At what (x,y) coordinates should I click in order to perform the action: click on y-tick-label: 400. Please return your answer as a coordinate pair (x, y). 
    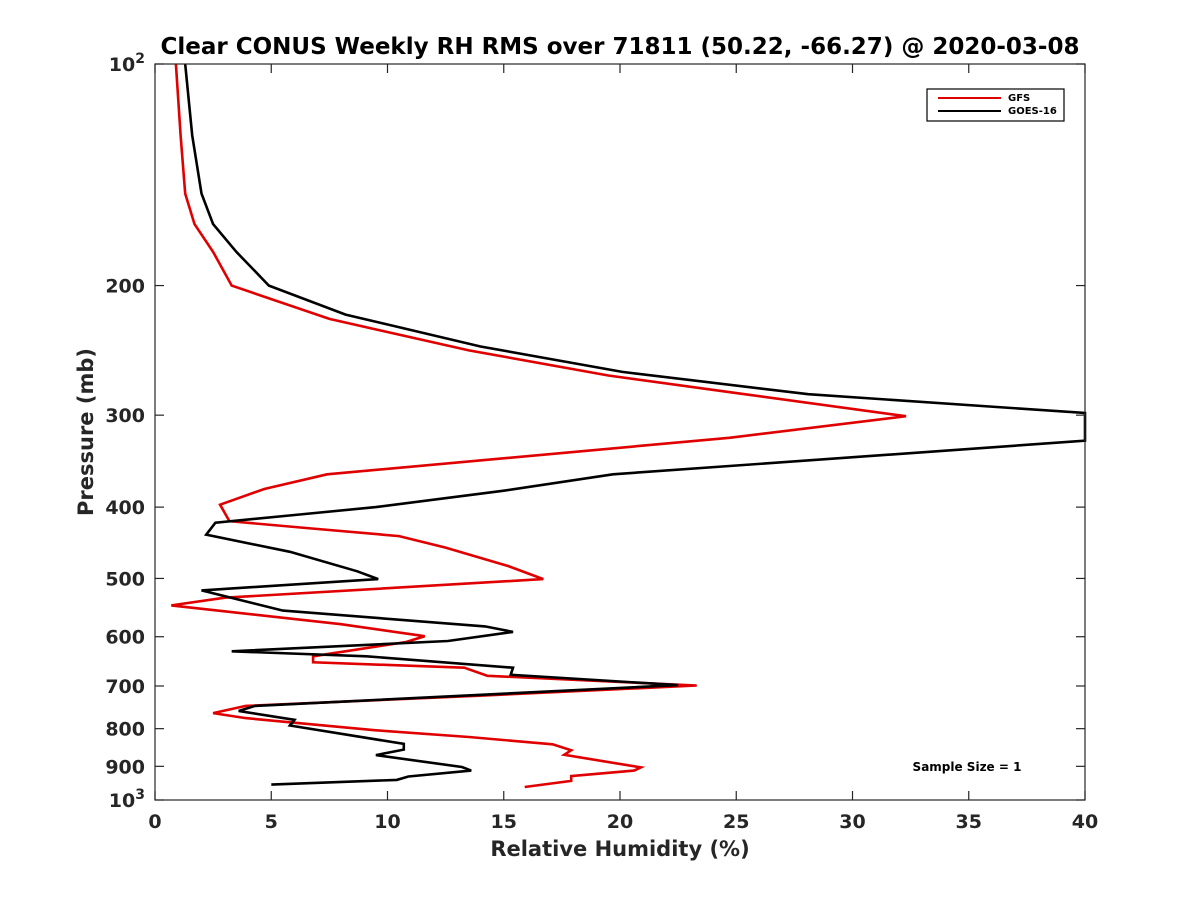
    Looking at the image, I should click on (125, 508).